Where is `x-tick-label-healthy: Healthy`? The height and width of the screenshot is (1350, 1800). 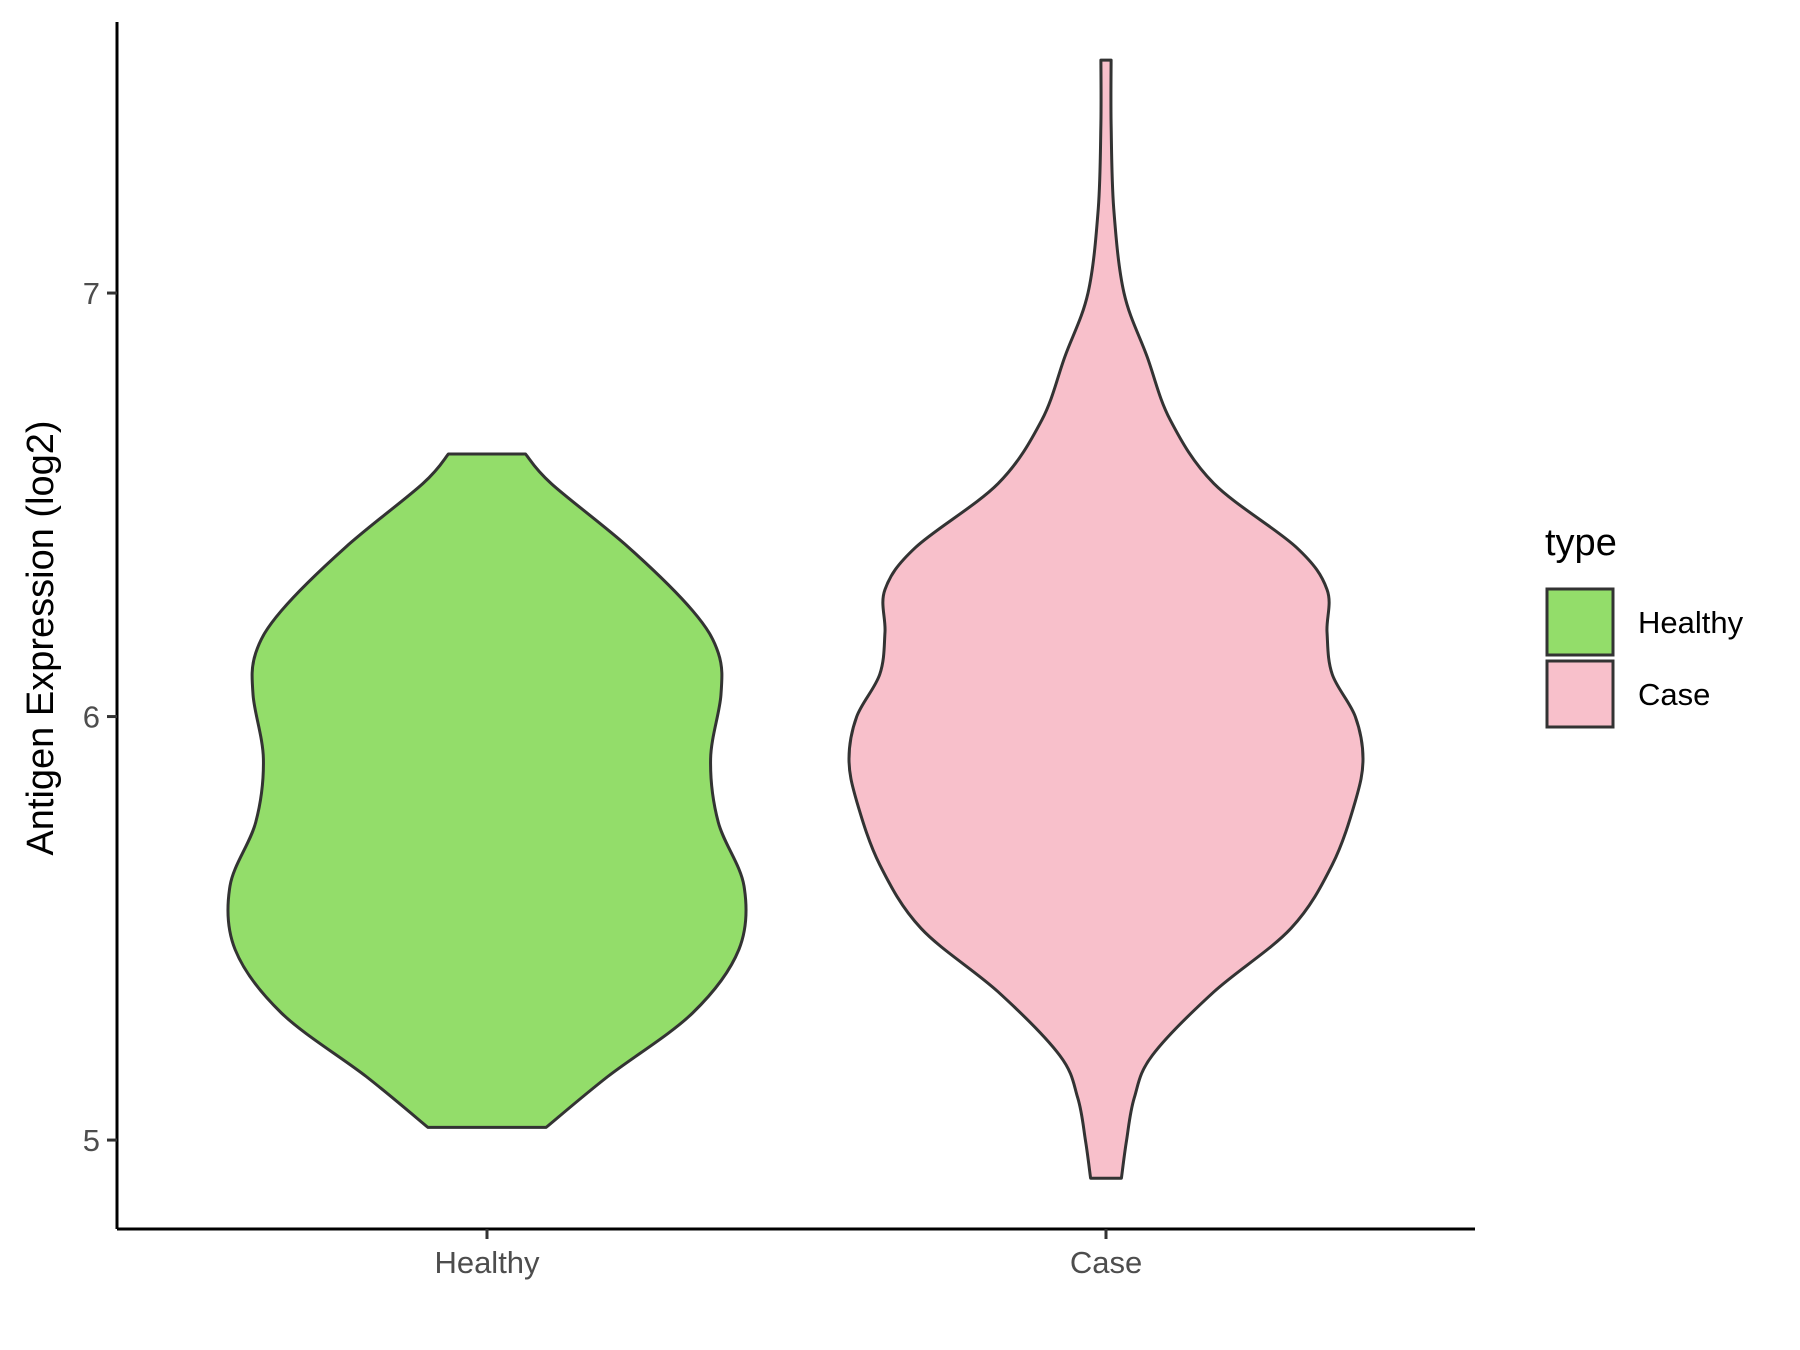
x-tick-label-healthy: Healthy is located at coordinates (487, 1262).